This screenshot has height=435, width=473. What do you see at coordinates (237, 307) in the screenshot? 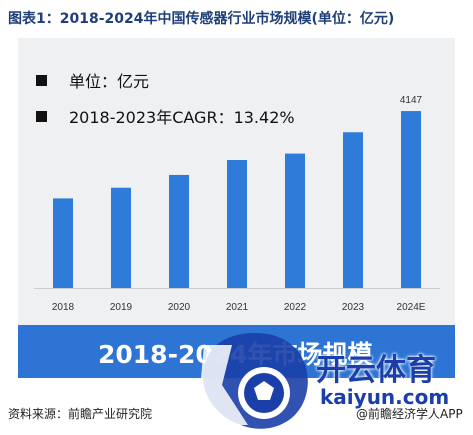
I see `x-tick-label: 2021` at bounding box center [237, 307].